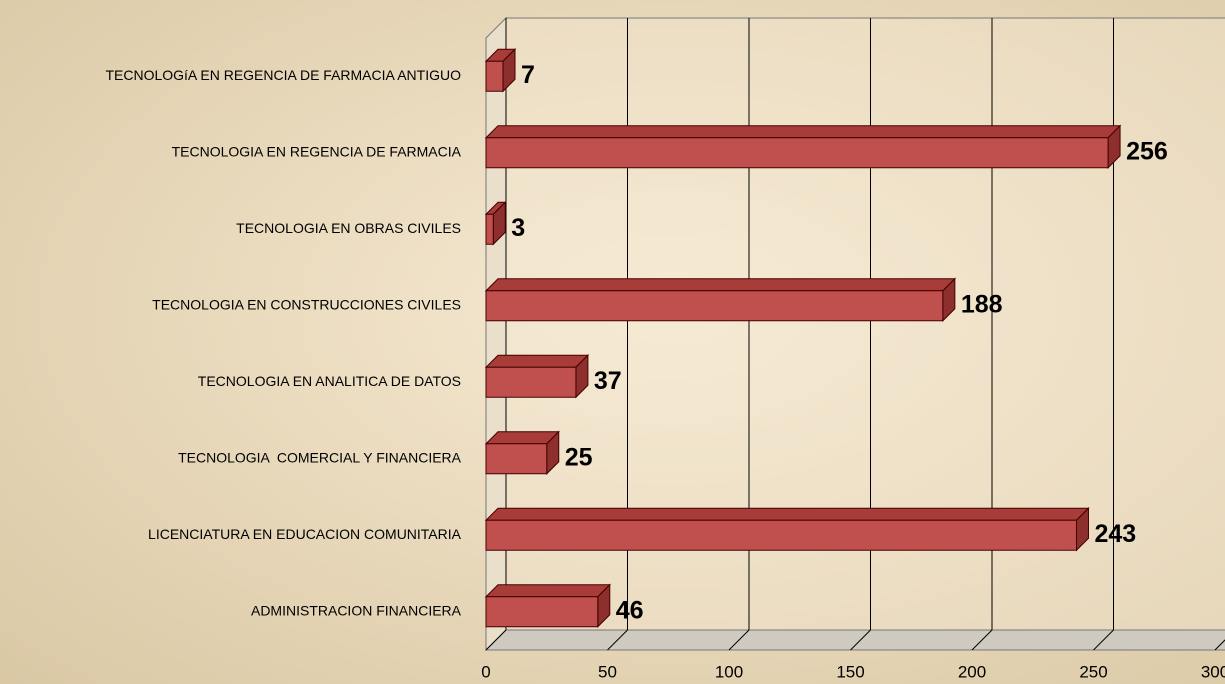  What do you see at coordinates (1213, 671) in the screenshot?
I see `x-tick-label: 300` at bounding box center [1213, 671].